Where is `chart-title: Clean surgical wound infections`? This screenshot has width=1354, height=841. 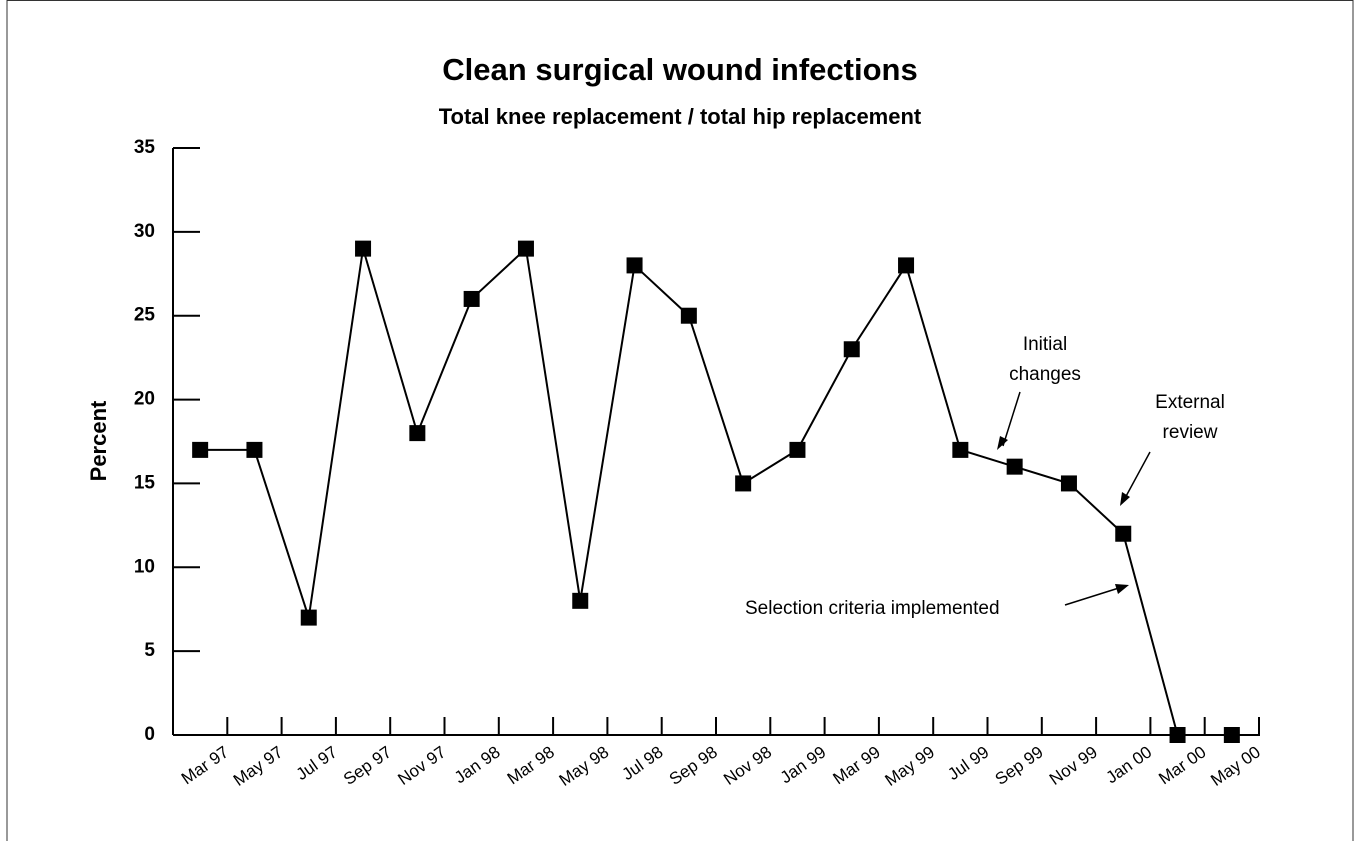
chart-title: Clean surgical wound infections is located at coordinates (679, 69).